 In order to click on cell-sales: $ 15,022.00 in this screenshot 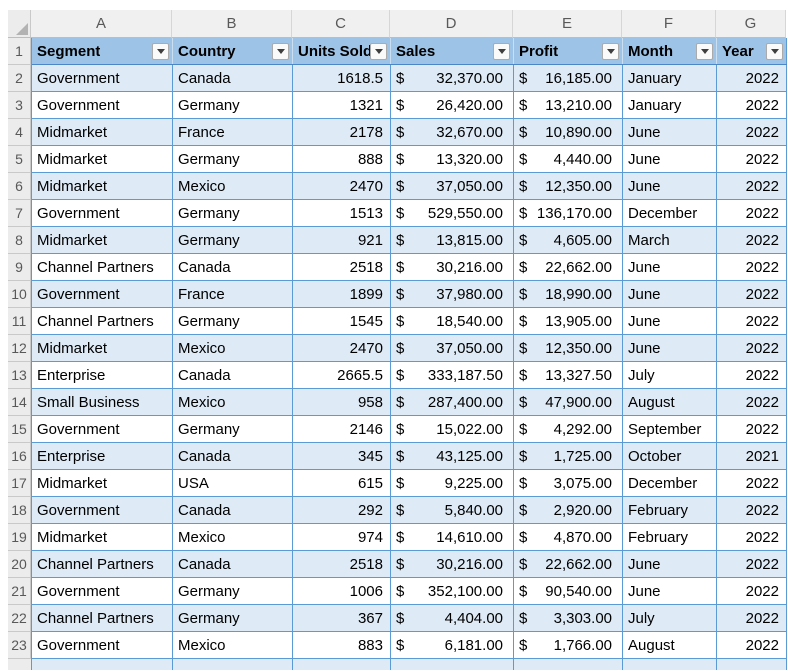, I will do `click(452, 429)`.